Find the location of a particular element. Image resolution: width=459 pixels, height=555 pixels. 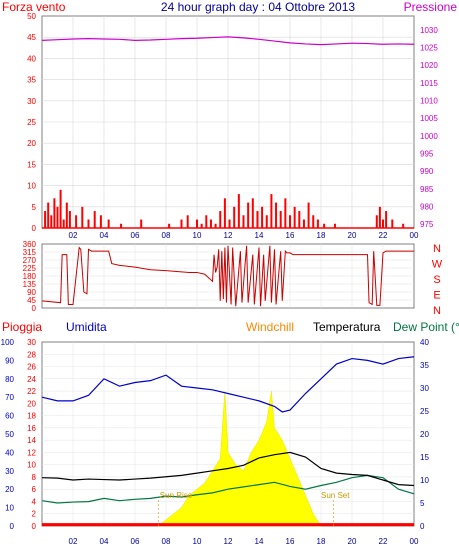

sunset-label: Sun Set is located at coordinates (335, 495).